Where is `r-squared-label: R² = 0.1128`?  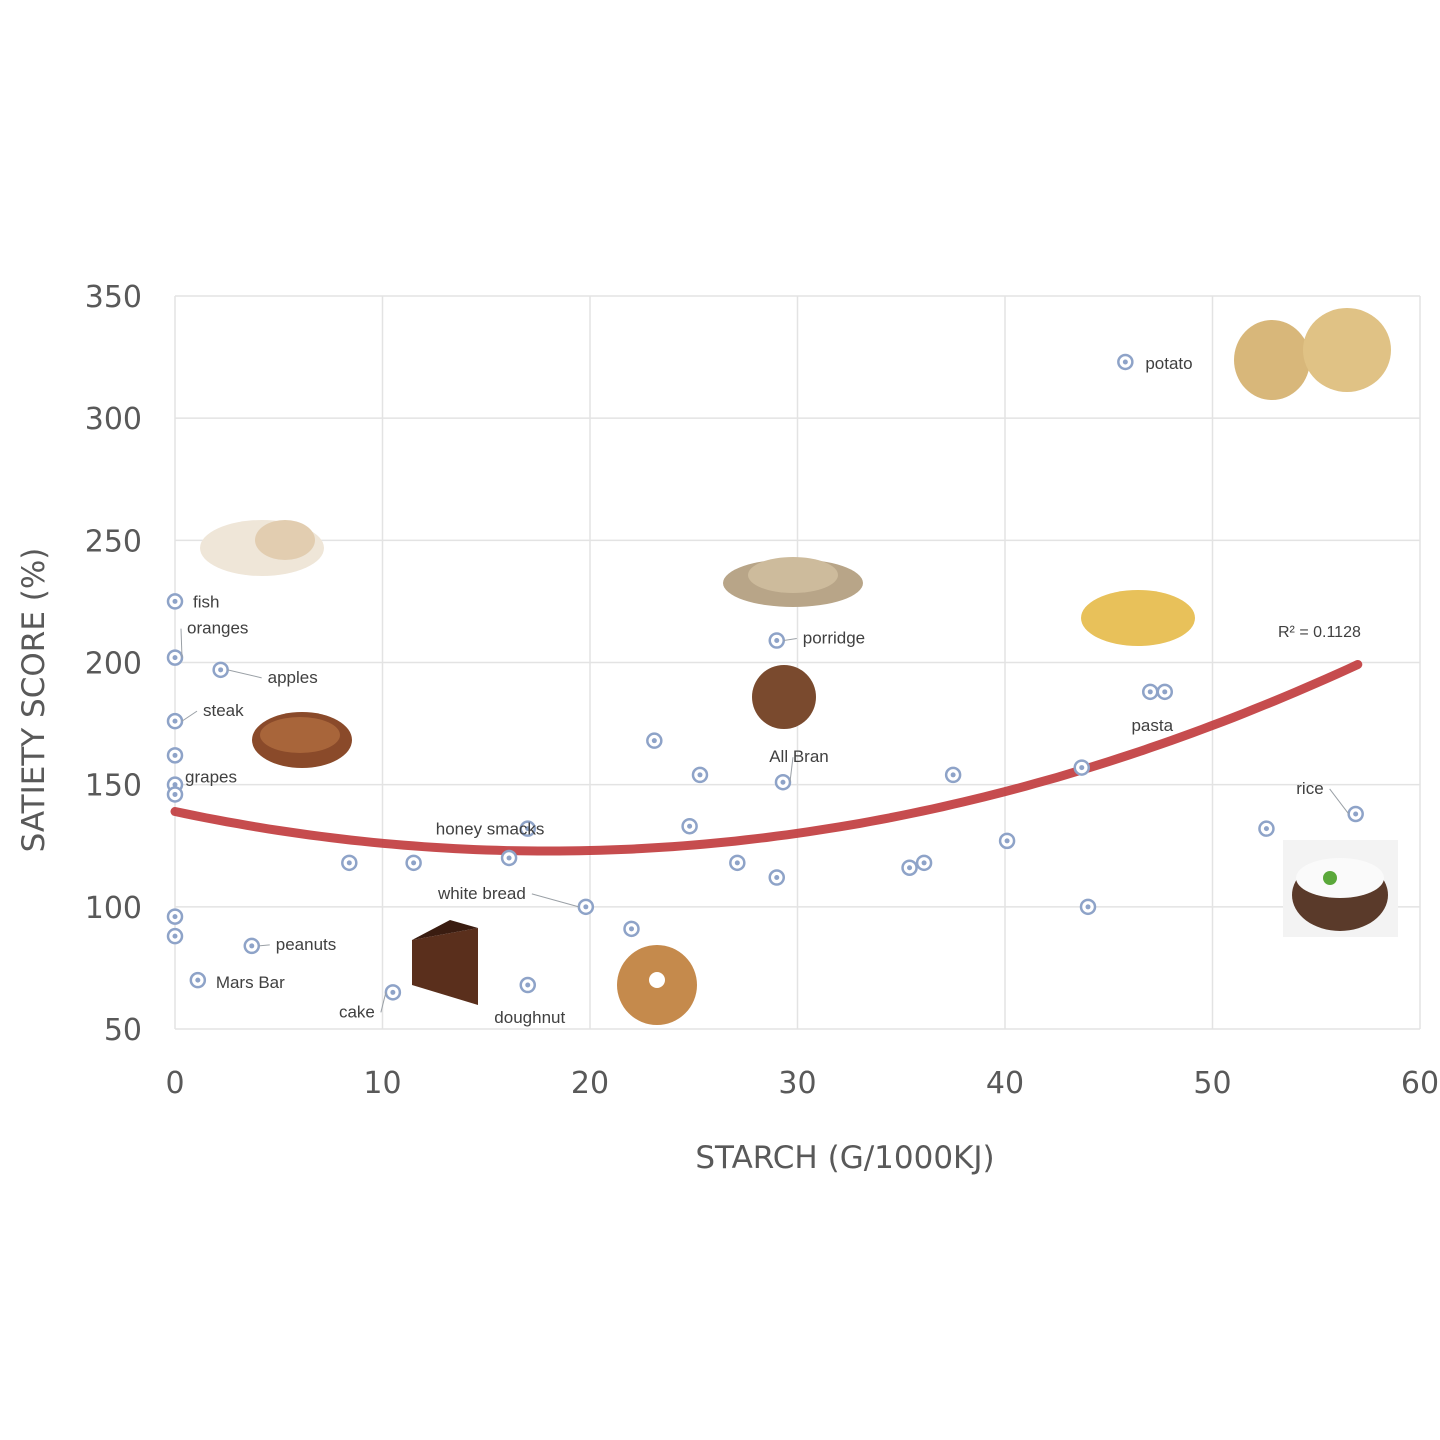
r-squared-label: R² = 0.1128 is located at coordinates (1319, 632).